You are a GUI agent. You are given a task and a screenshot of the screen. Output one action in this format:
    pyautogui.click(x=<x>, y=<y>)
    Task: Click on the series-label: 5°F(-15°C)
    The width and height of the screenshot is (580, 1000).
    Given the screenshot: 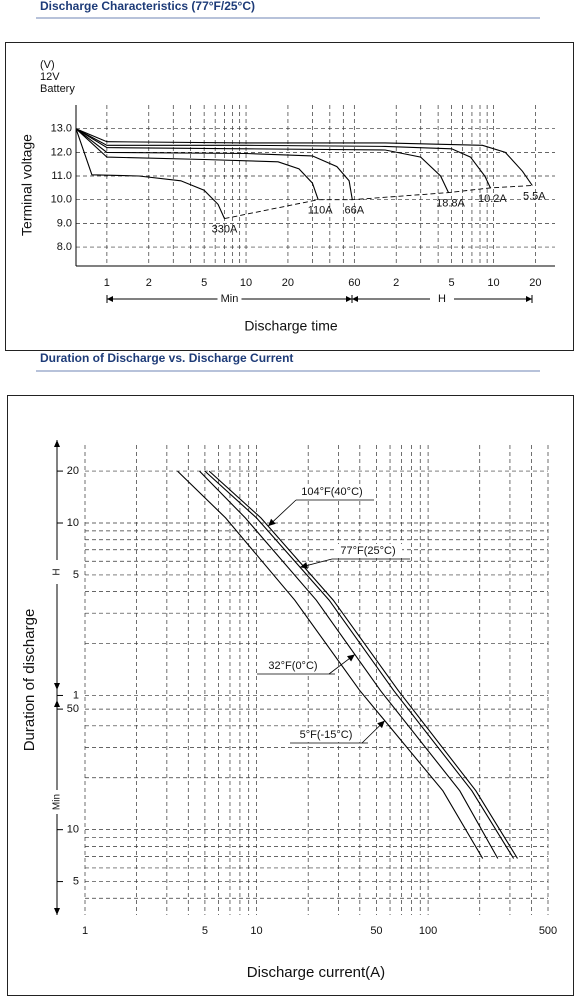 What is the action you would take?
    pyautogui.click(x=326, y=735)
    